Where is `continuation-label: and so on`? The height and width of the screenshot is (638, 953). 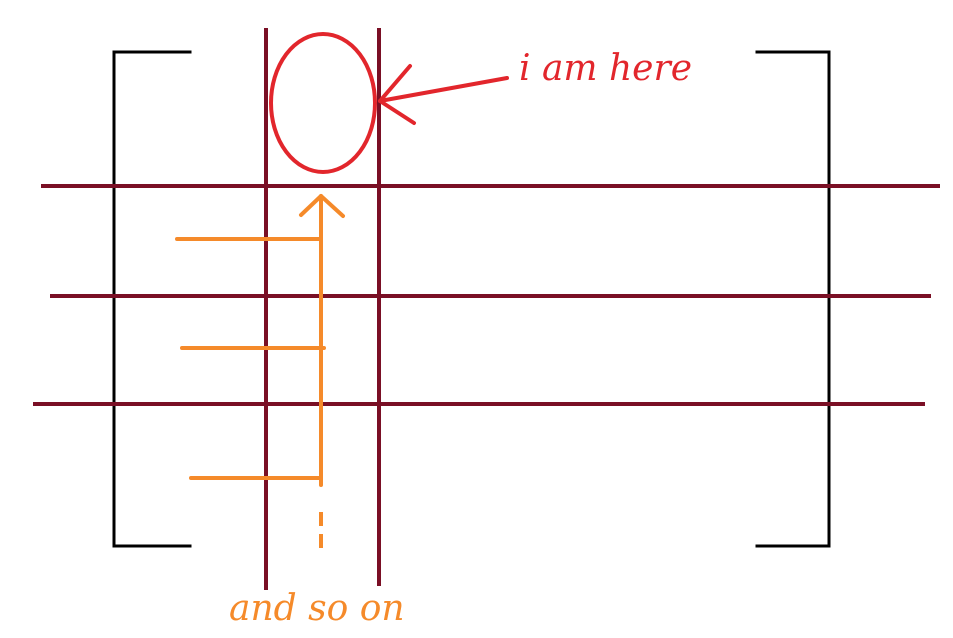 continuation-label: and so on is located at coordinates (317, 608).